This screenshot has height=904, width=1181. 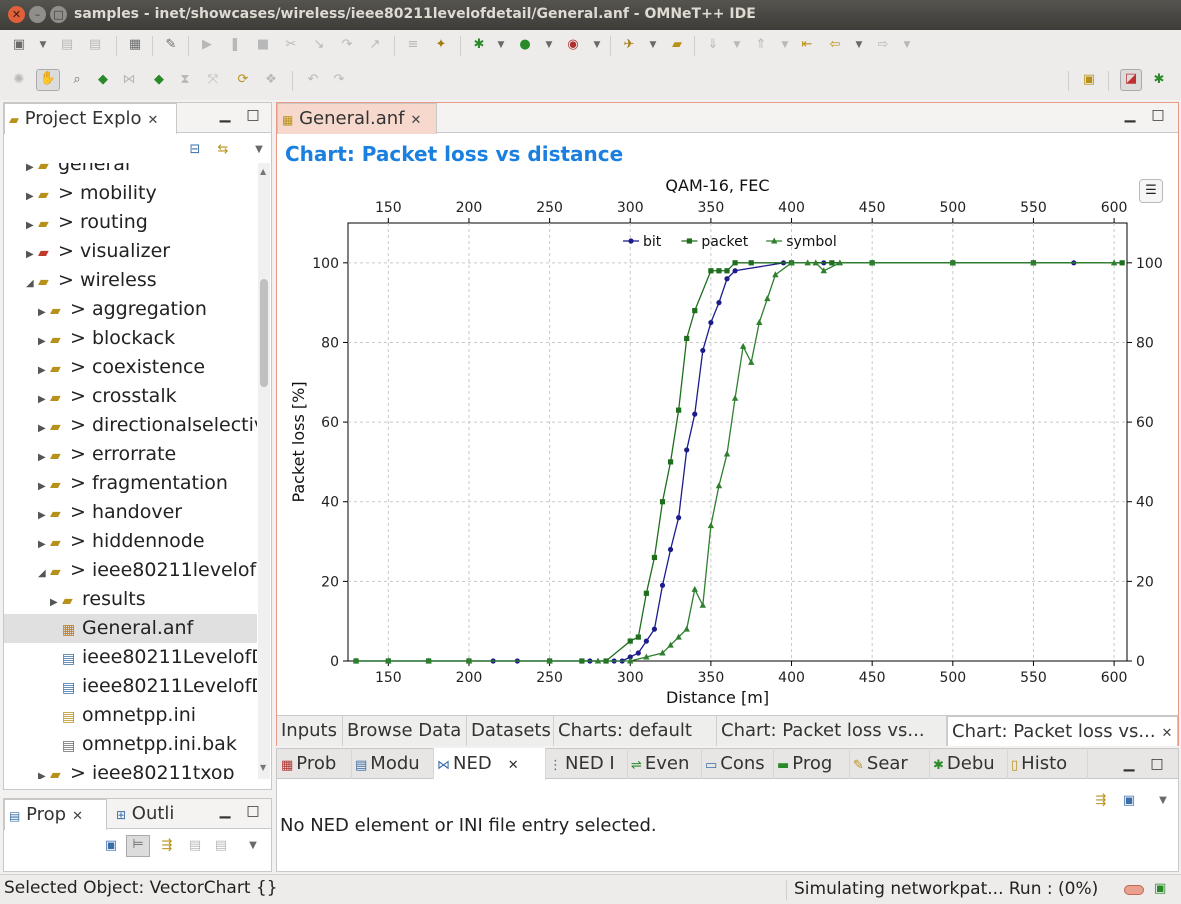 What do you see at coordinates (890, 763) in the screenshot?
I see `tab-search: ✎ Sear` at bounding box center [890, 763].